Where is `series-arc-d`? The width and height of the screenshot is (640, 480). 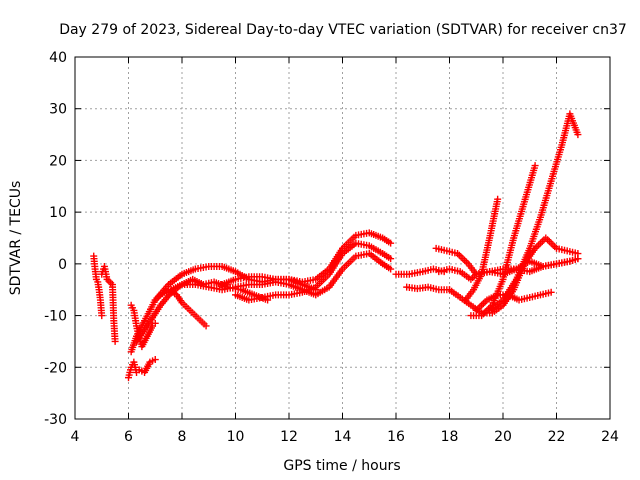
series-arc-d is located at coordinates (143, 326).